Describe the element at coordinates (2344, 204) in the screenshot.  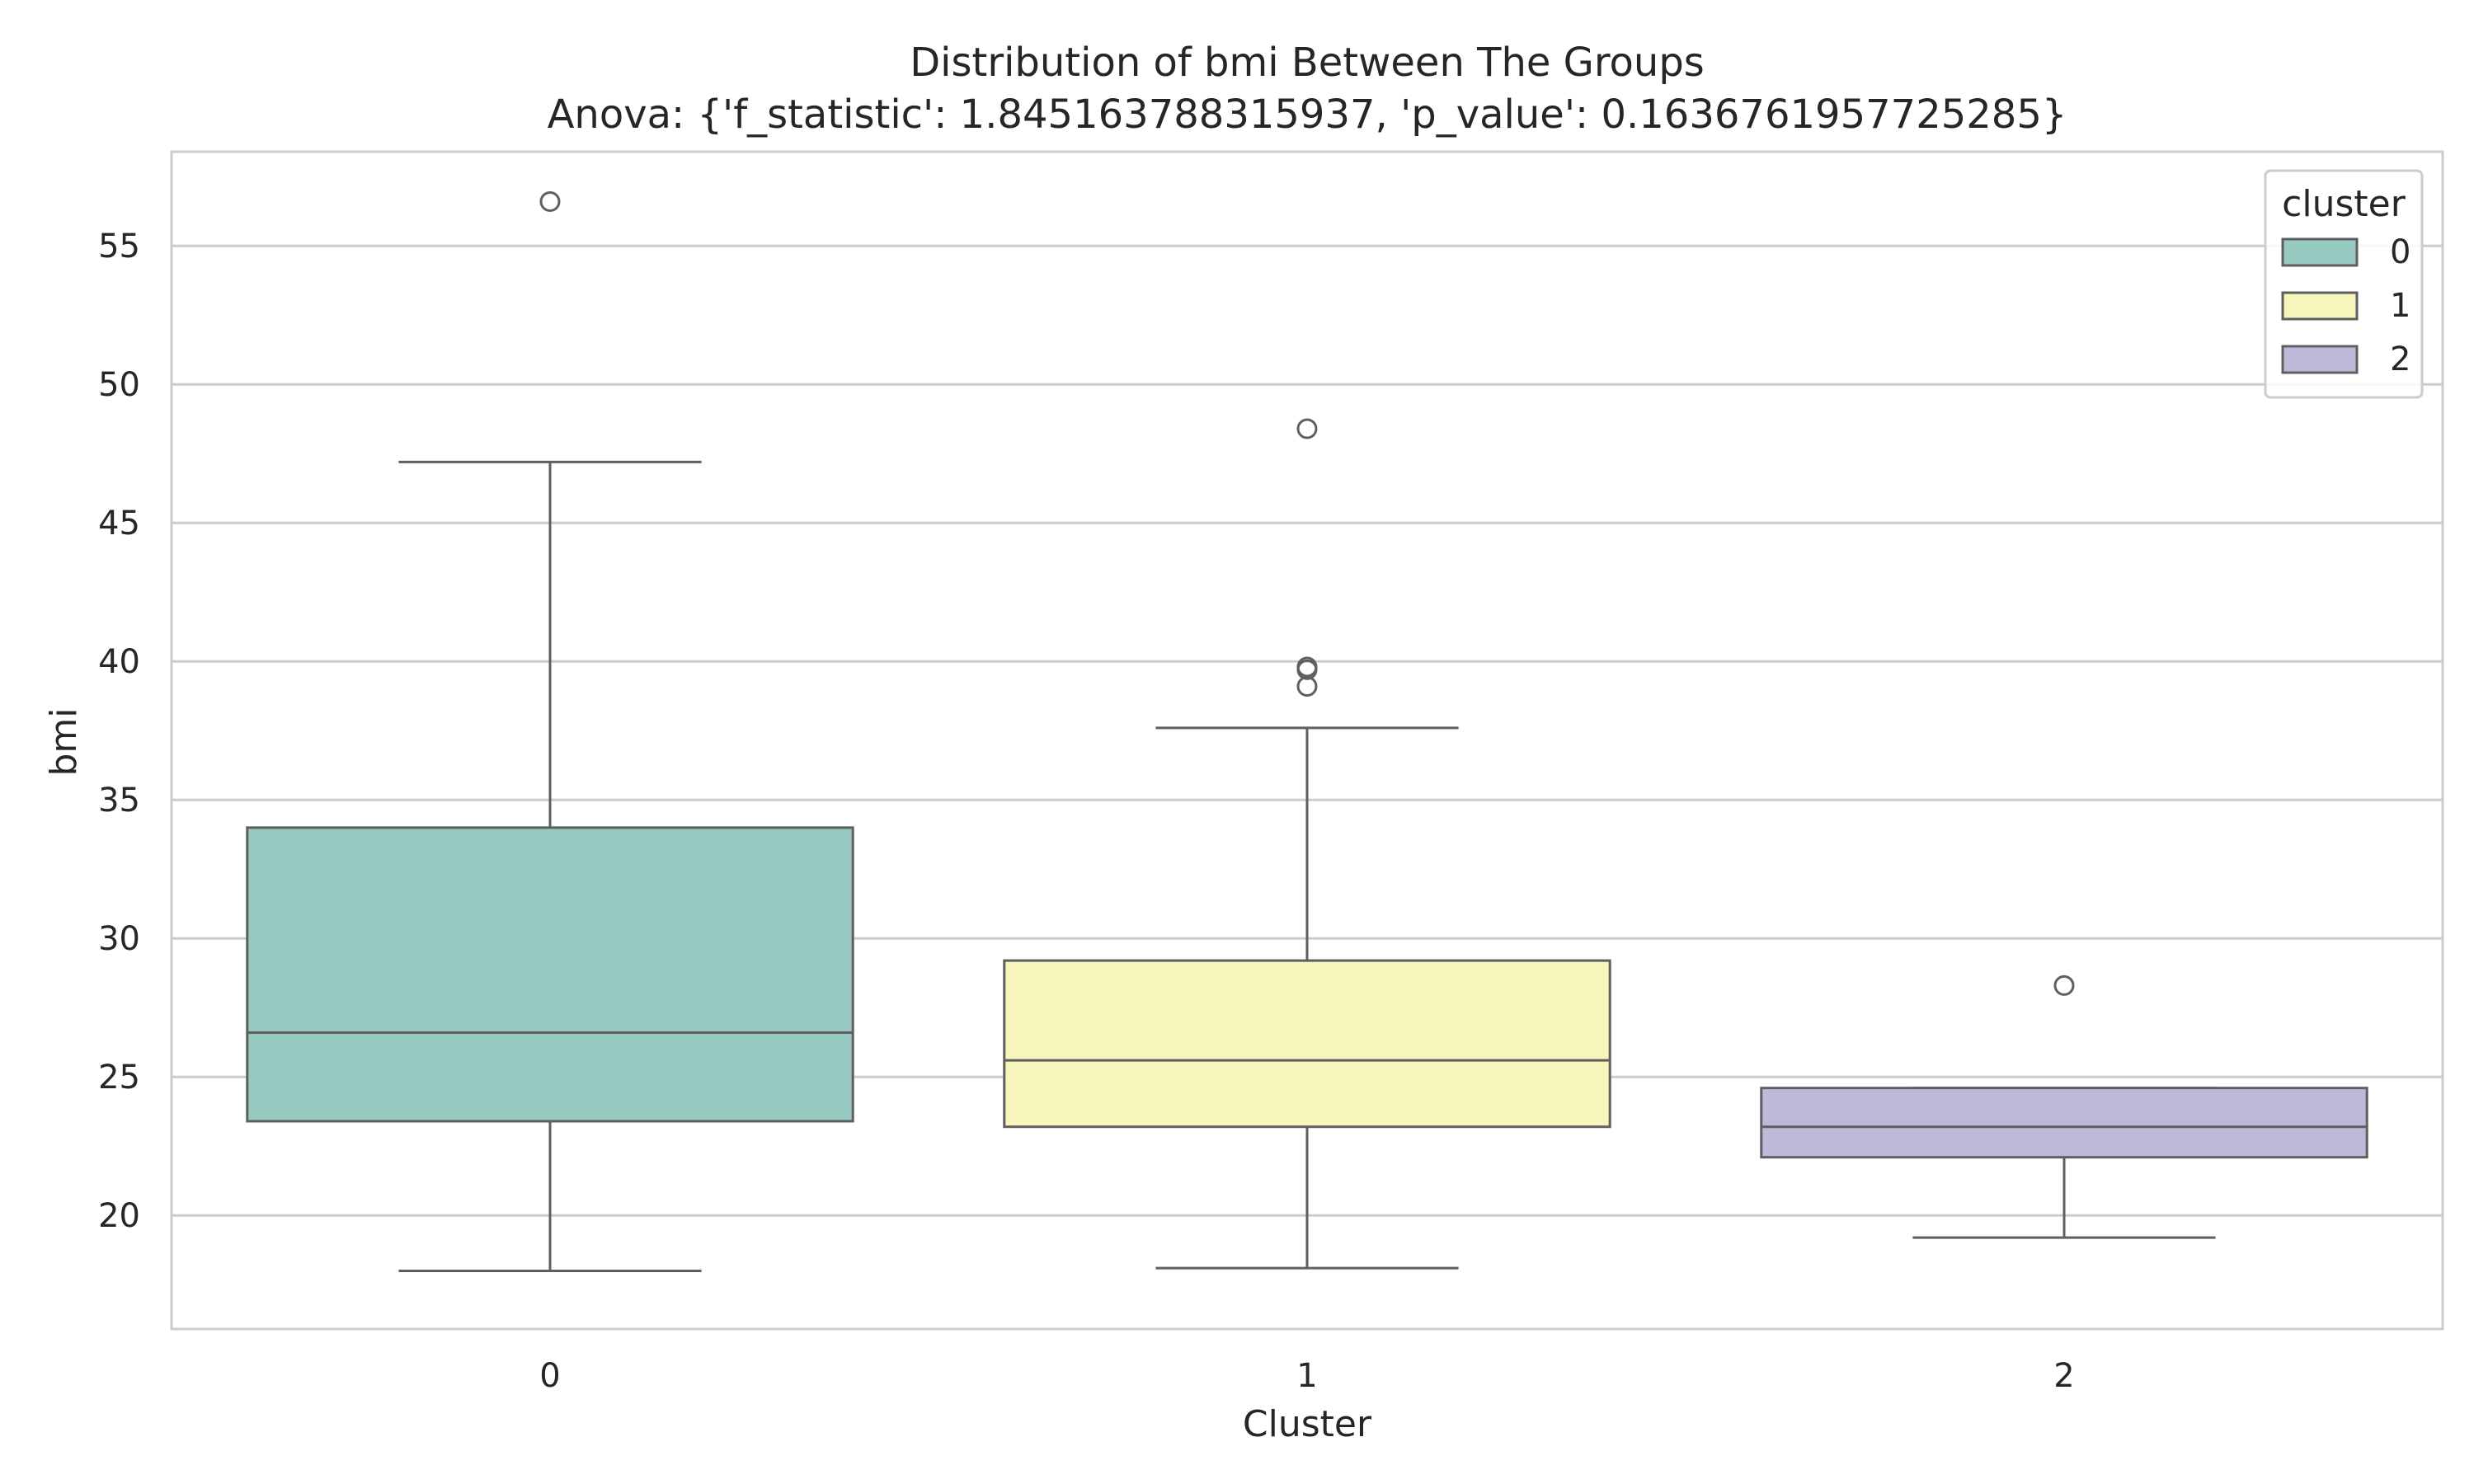
I see `legend-title: cluster` at that location.